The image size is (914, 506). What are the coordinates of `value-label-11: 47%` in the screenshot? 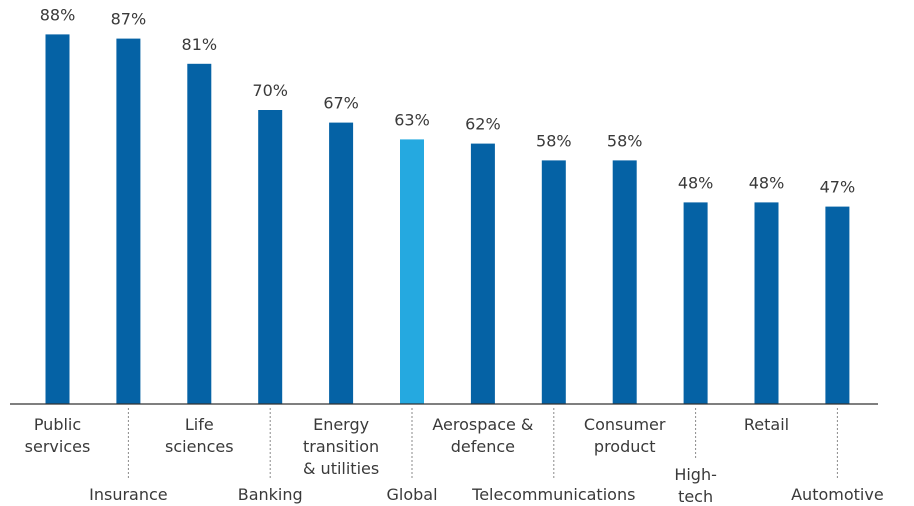 It's located at (838, 187).